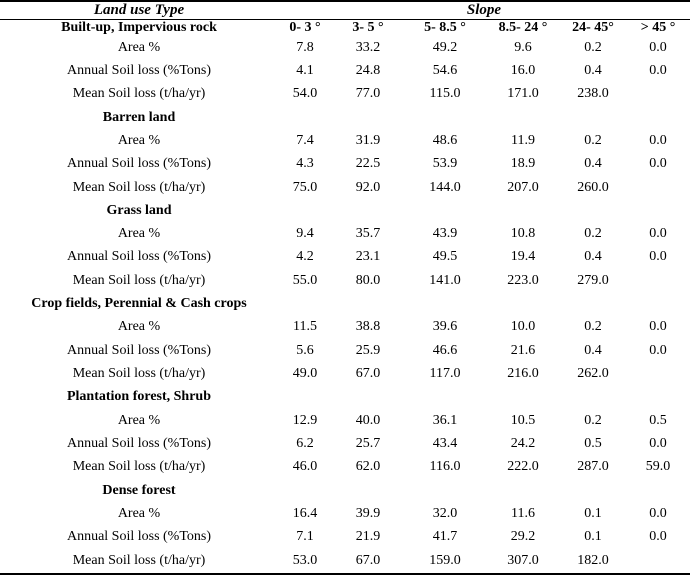  Describe the element at coordinates (345, 234) in the screenshot. I see `table-row: Area % 9.4 35.7 43.9 10.8 0.2 0.0` at that location.